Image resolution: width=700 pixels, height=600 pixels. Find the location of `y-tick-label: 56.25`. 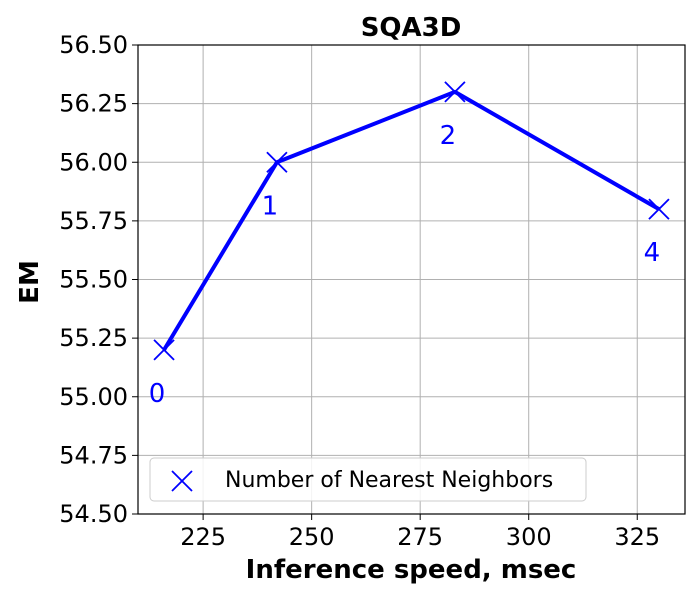

y-tick-label: 56.25 is located at coordinates (93, 104).